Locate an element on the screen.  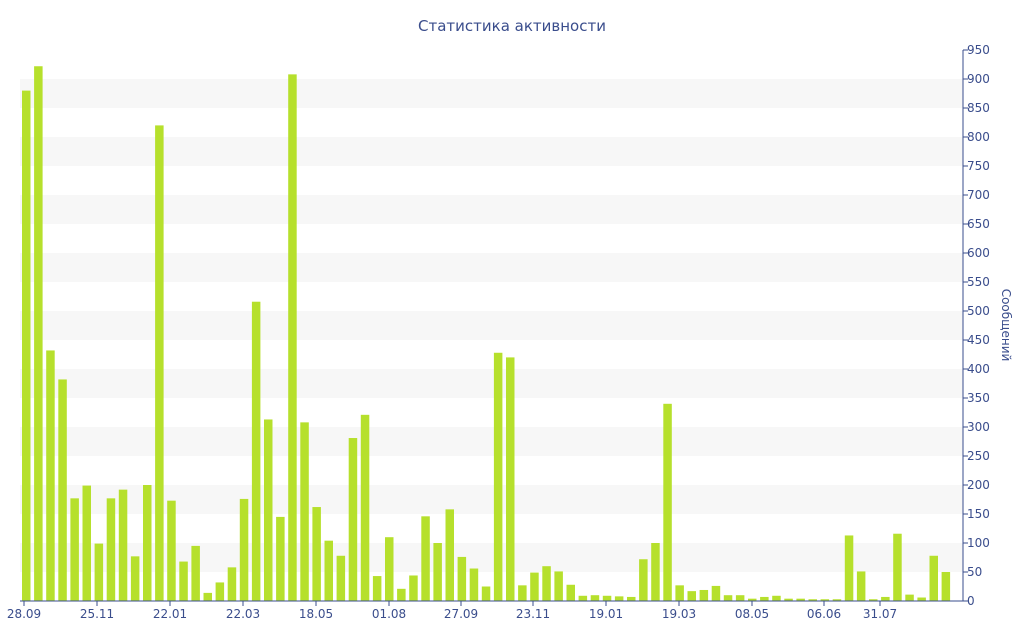
y-tick-label: 150 is located at coordinates (978, 514).